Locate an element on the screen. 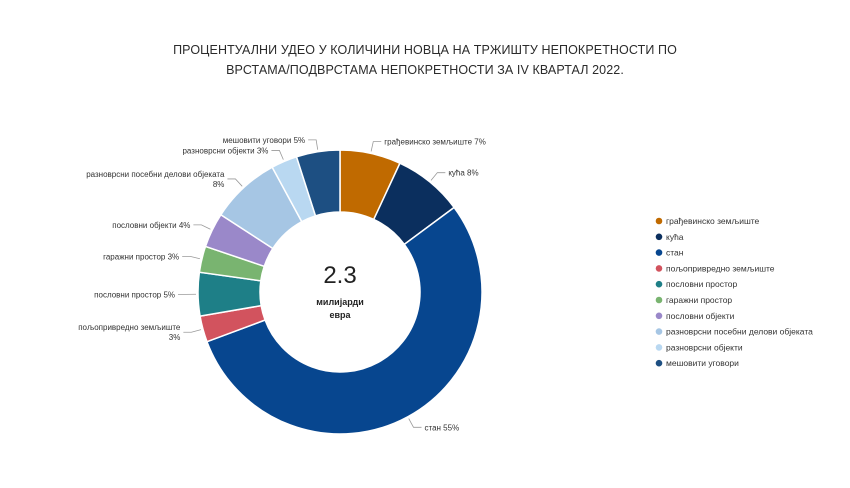 This screenshot has width=850, height=488. legend-item-разноврсни-посебни-делови-објеката: разноврсни посебни делови објеката is located at coordinates (734, 332).